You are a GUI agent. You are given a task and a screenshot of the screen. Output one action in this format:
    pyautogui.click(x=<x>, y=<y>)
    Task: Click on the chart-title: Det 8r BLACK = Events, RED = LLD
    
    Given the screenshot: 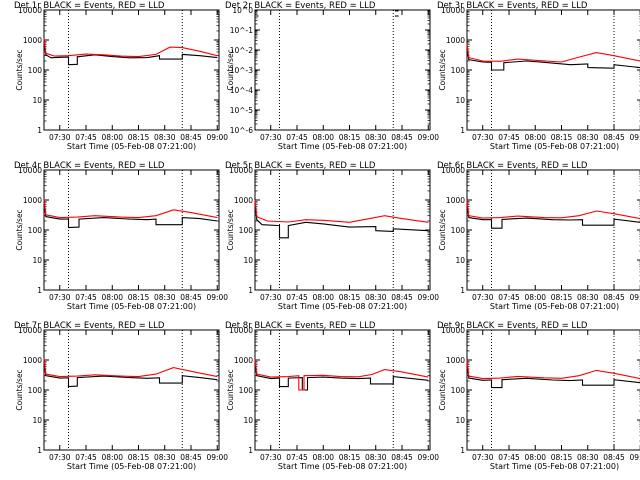 What is the action you would take?
    pyautogui.click(x=300, y=326)
    